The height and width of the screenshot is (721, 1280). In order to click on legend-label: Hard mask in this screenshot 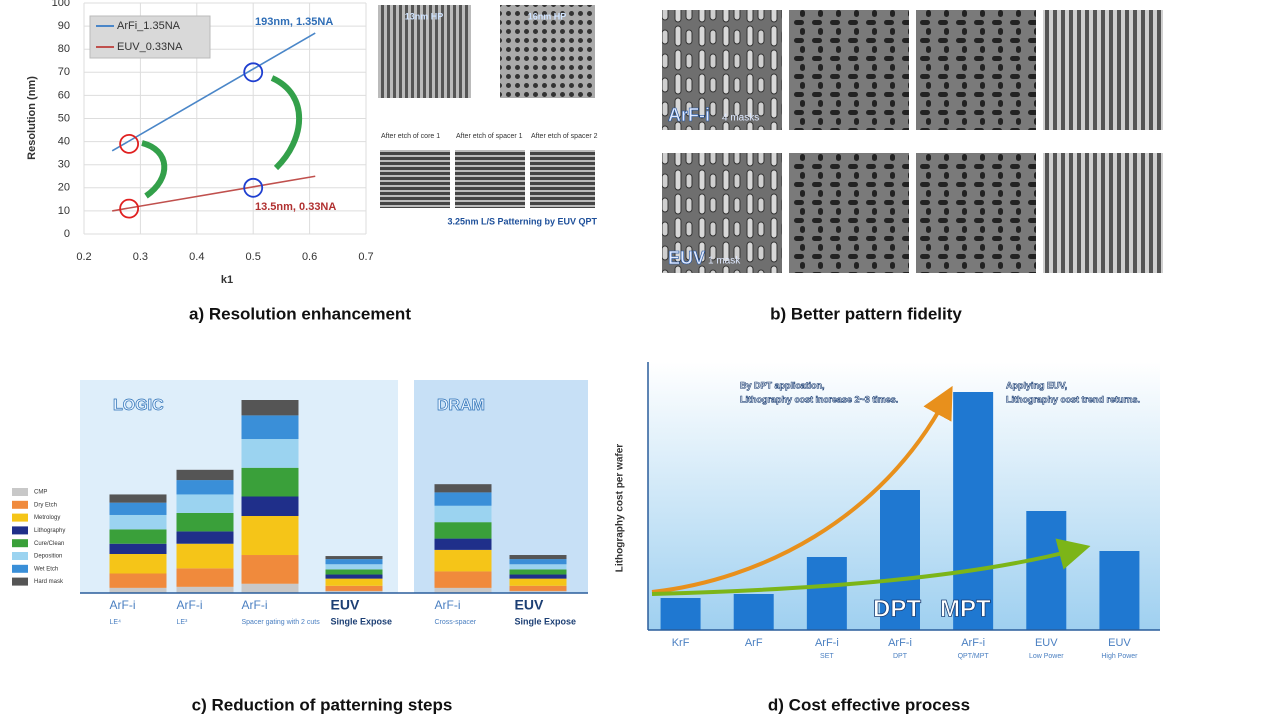, I will do `click(49, 582)`.